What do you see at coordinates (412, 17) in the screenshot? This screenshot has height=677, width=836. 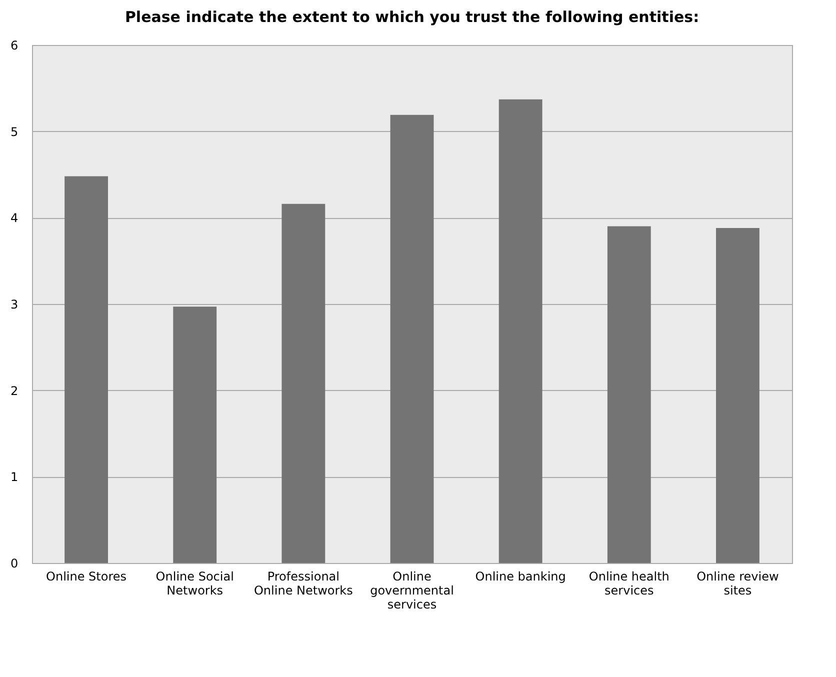 I see `chart-title: Please indicate the extent to which you trust the following entities:` at bounding box center [412, 17].